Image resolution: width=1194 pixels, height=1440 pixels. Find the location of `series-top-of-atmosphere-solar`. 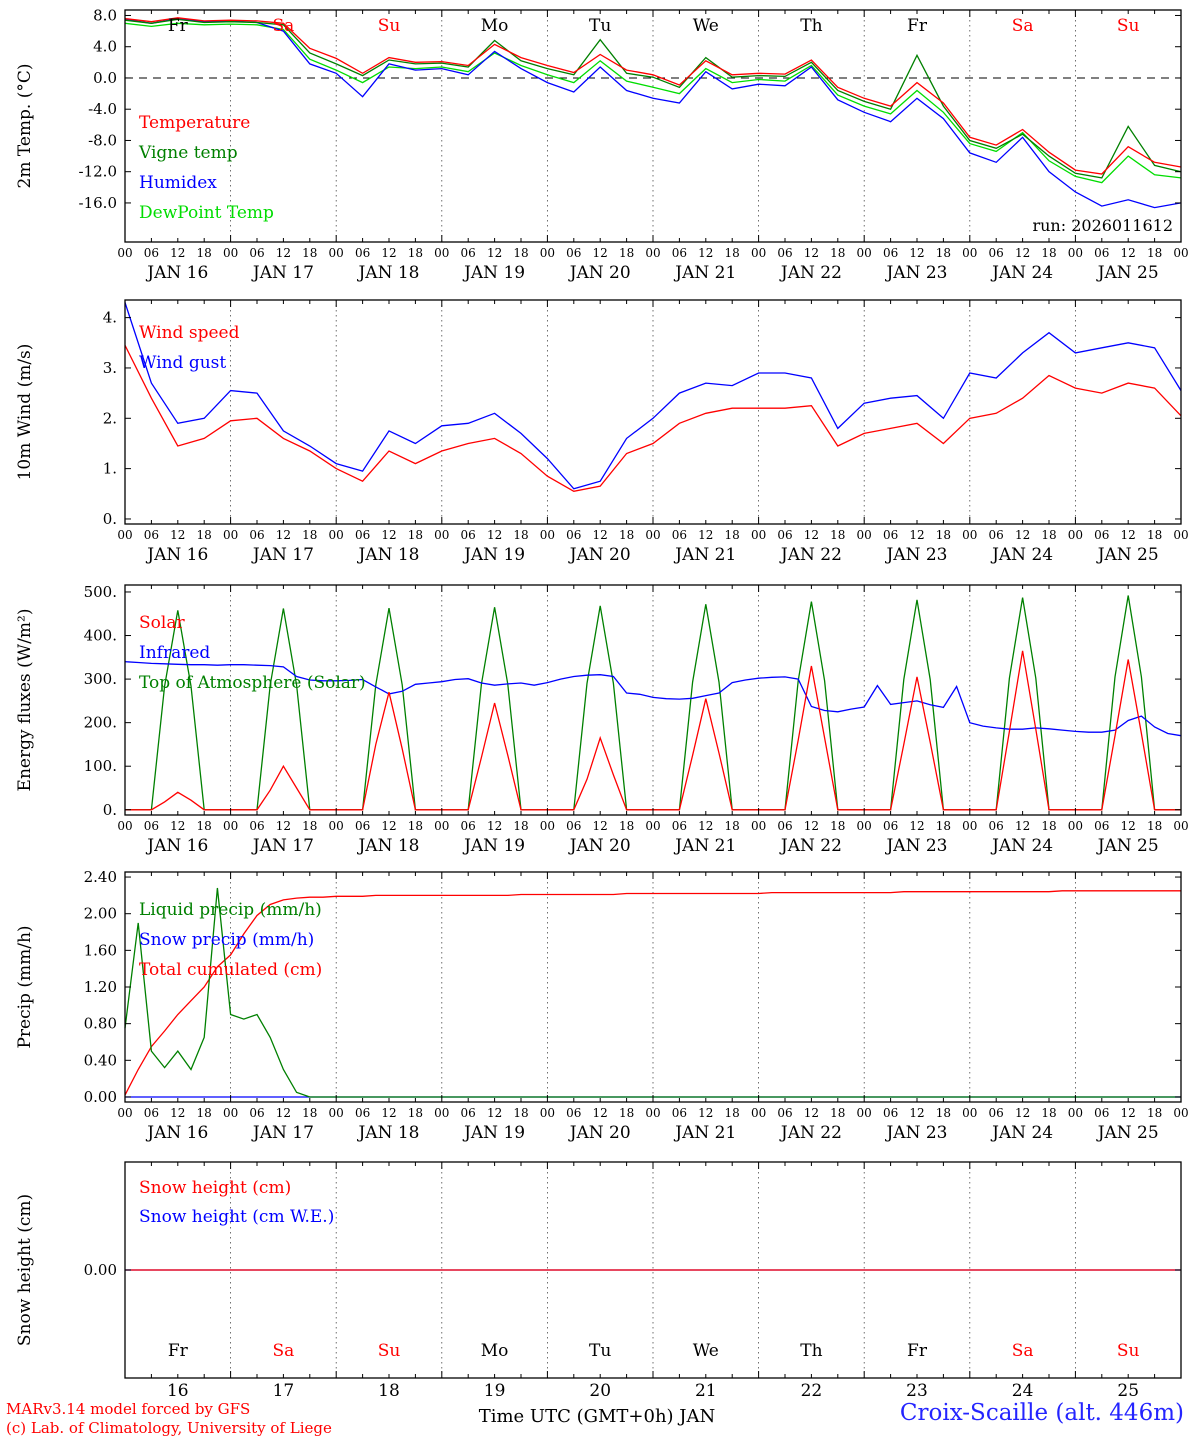

series-top-of-atmosphere-solar is located at coordinates (653, 703).